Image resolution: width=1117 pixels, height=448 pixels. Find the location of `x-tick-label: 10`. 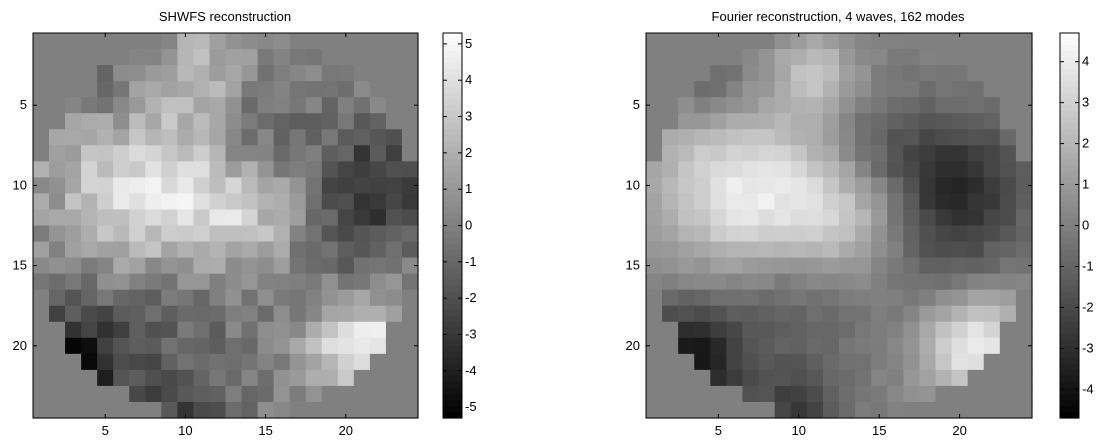

x-tick-label: 10 is located at coordinates (799, 430).